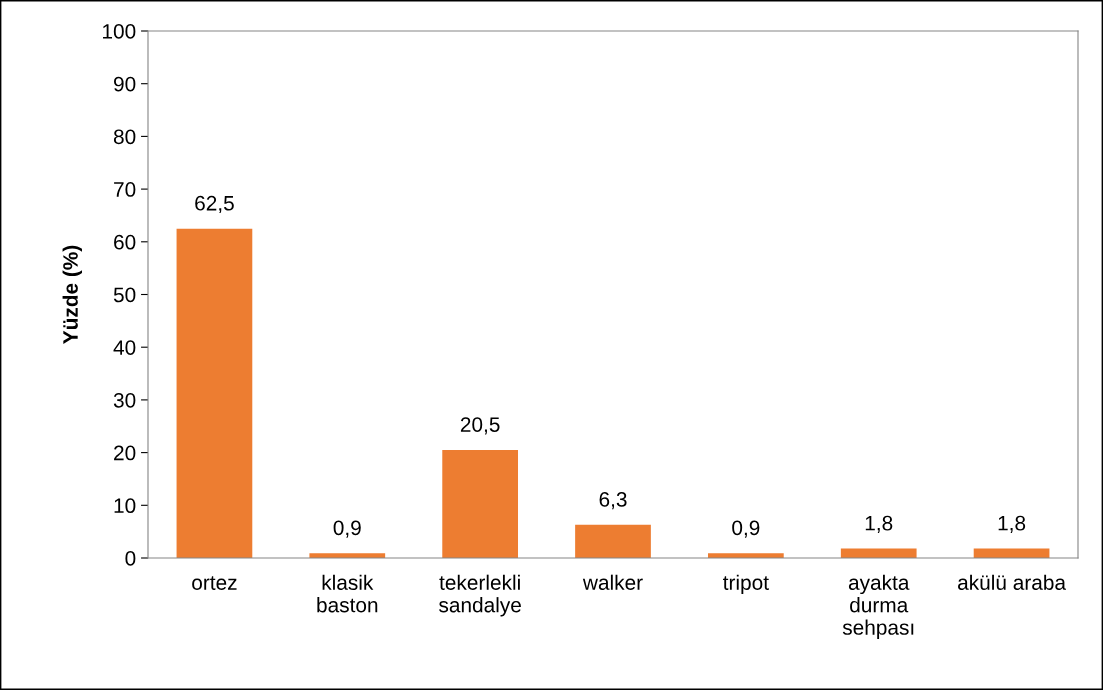 The height and width of the screenshot is (690, 1103). What do you see at coordinates (347, 593) in the screenshot?
I see `x-tick-label: klasik baston` at bounding box center [347, 593].